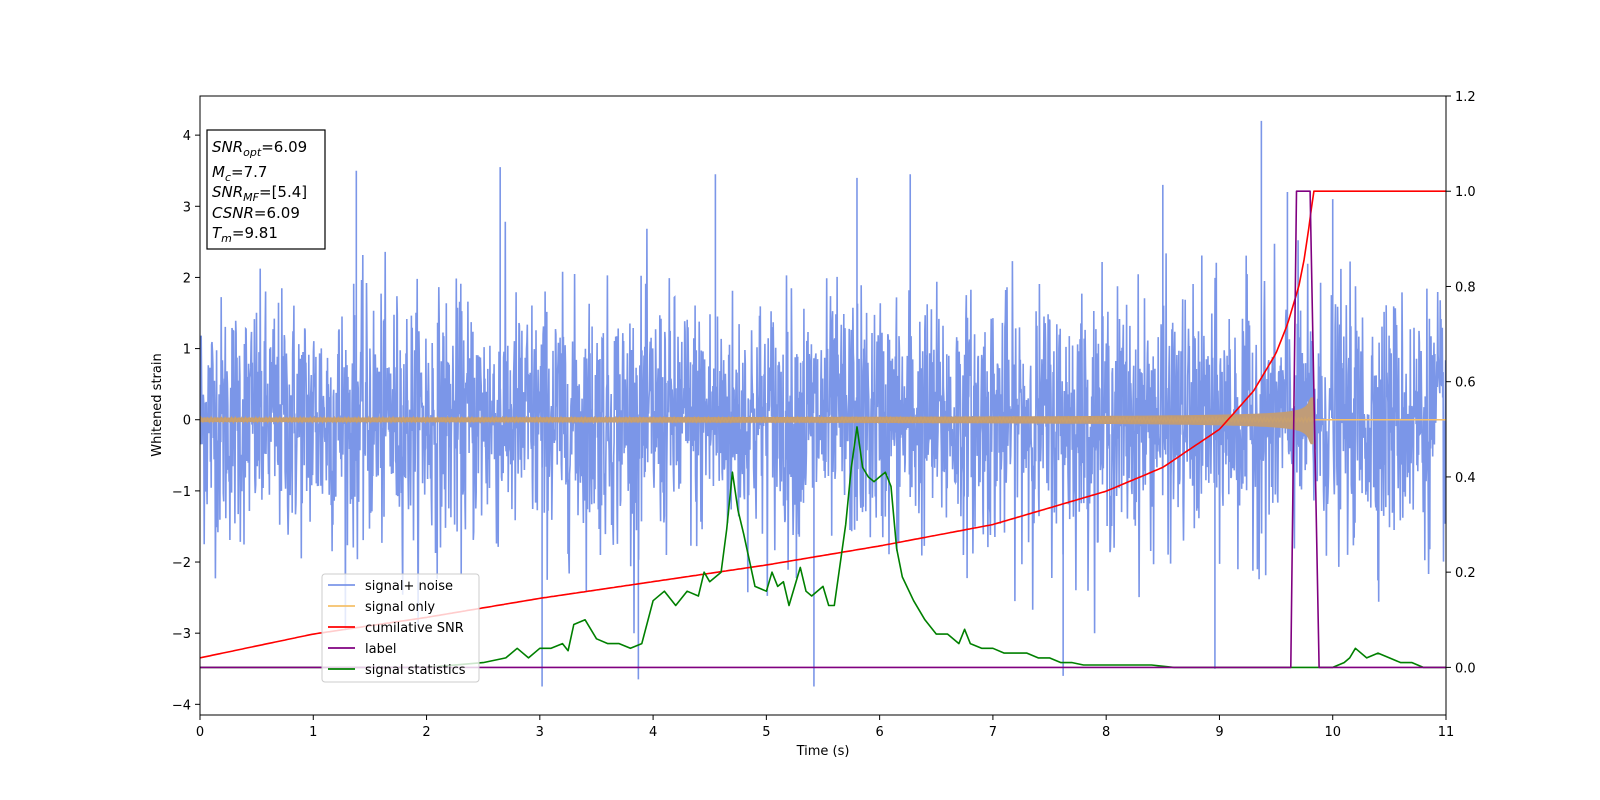 The width and height of the screenshot is (1600, 800). What do you see at coordinates (879, 732) in the screenshot?
I see `x-tick-label: 6` at bounding box center [879, 732].